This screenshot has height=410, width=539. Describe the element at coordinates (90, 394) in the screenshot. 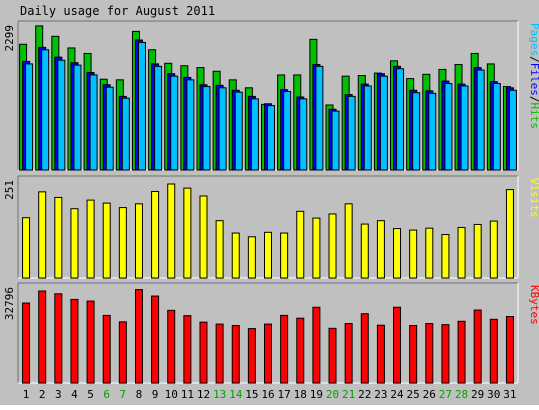

I see `x-tick-label: 5` at that location.